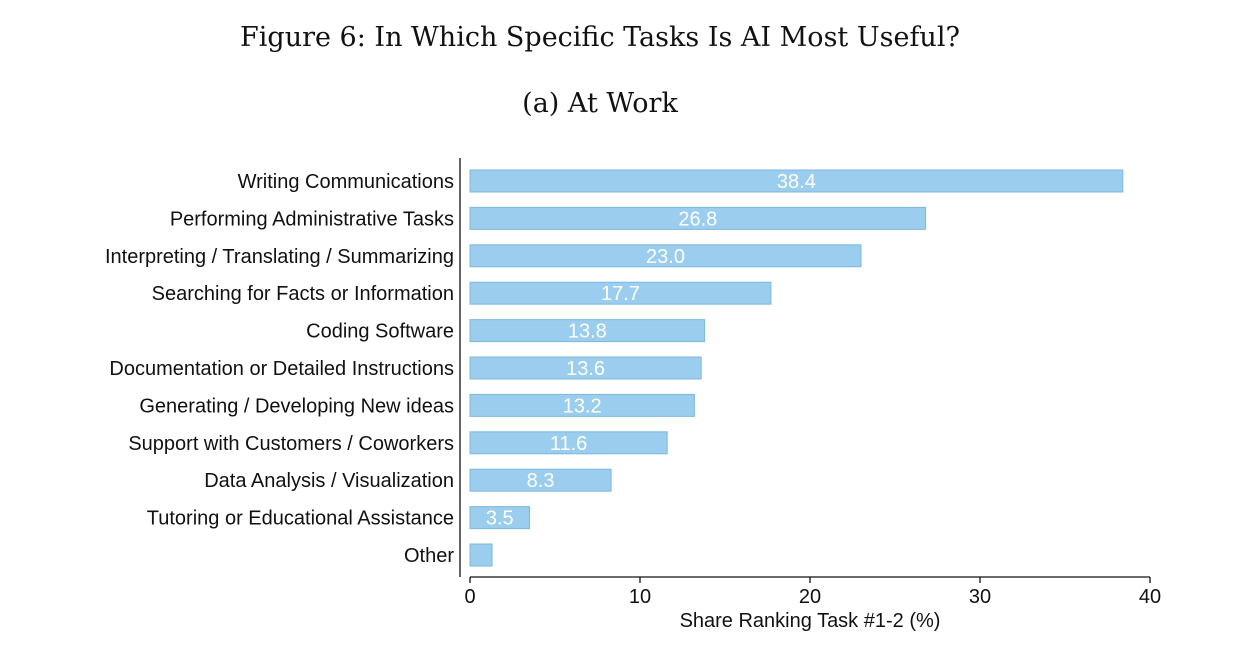 Image resolution: width=1260 pixels, height=648 pixels. I want to click on x-tick-label: 10, so click(640, 597).